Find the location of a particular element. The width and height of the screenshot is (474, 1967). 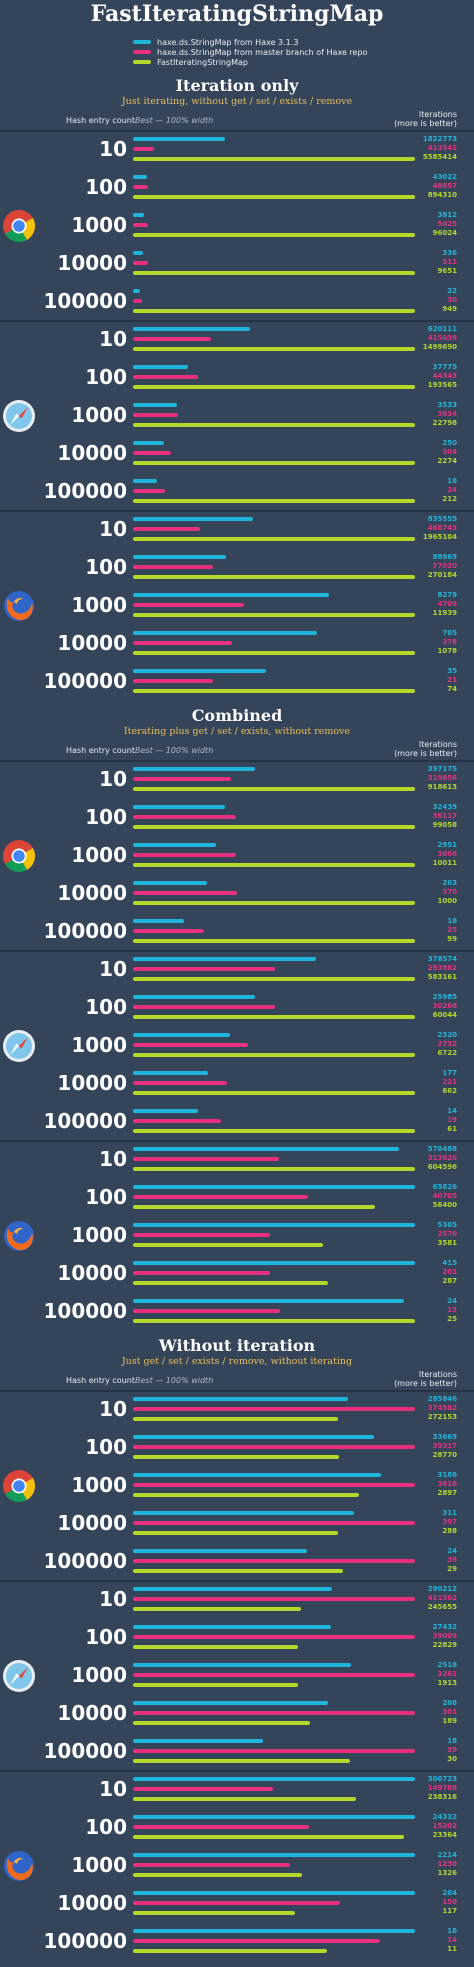

value-label-series-2: 44343 is located at coordinates (444, 376).